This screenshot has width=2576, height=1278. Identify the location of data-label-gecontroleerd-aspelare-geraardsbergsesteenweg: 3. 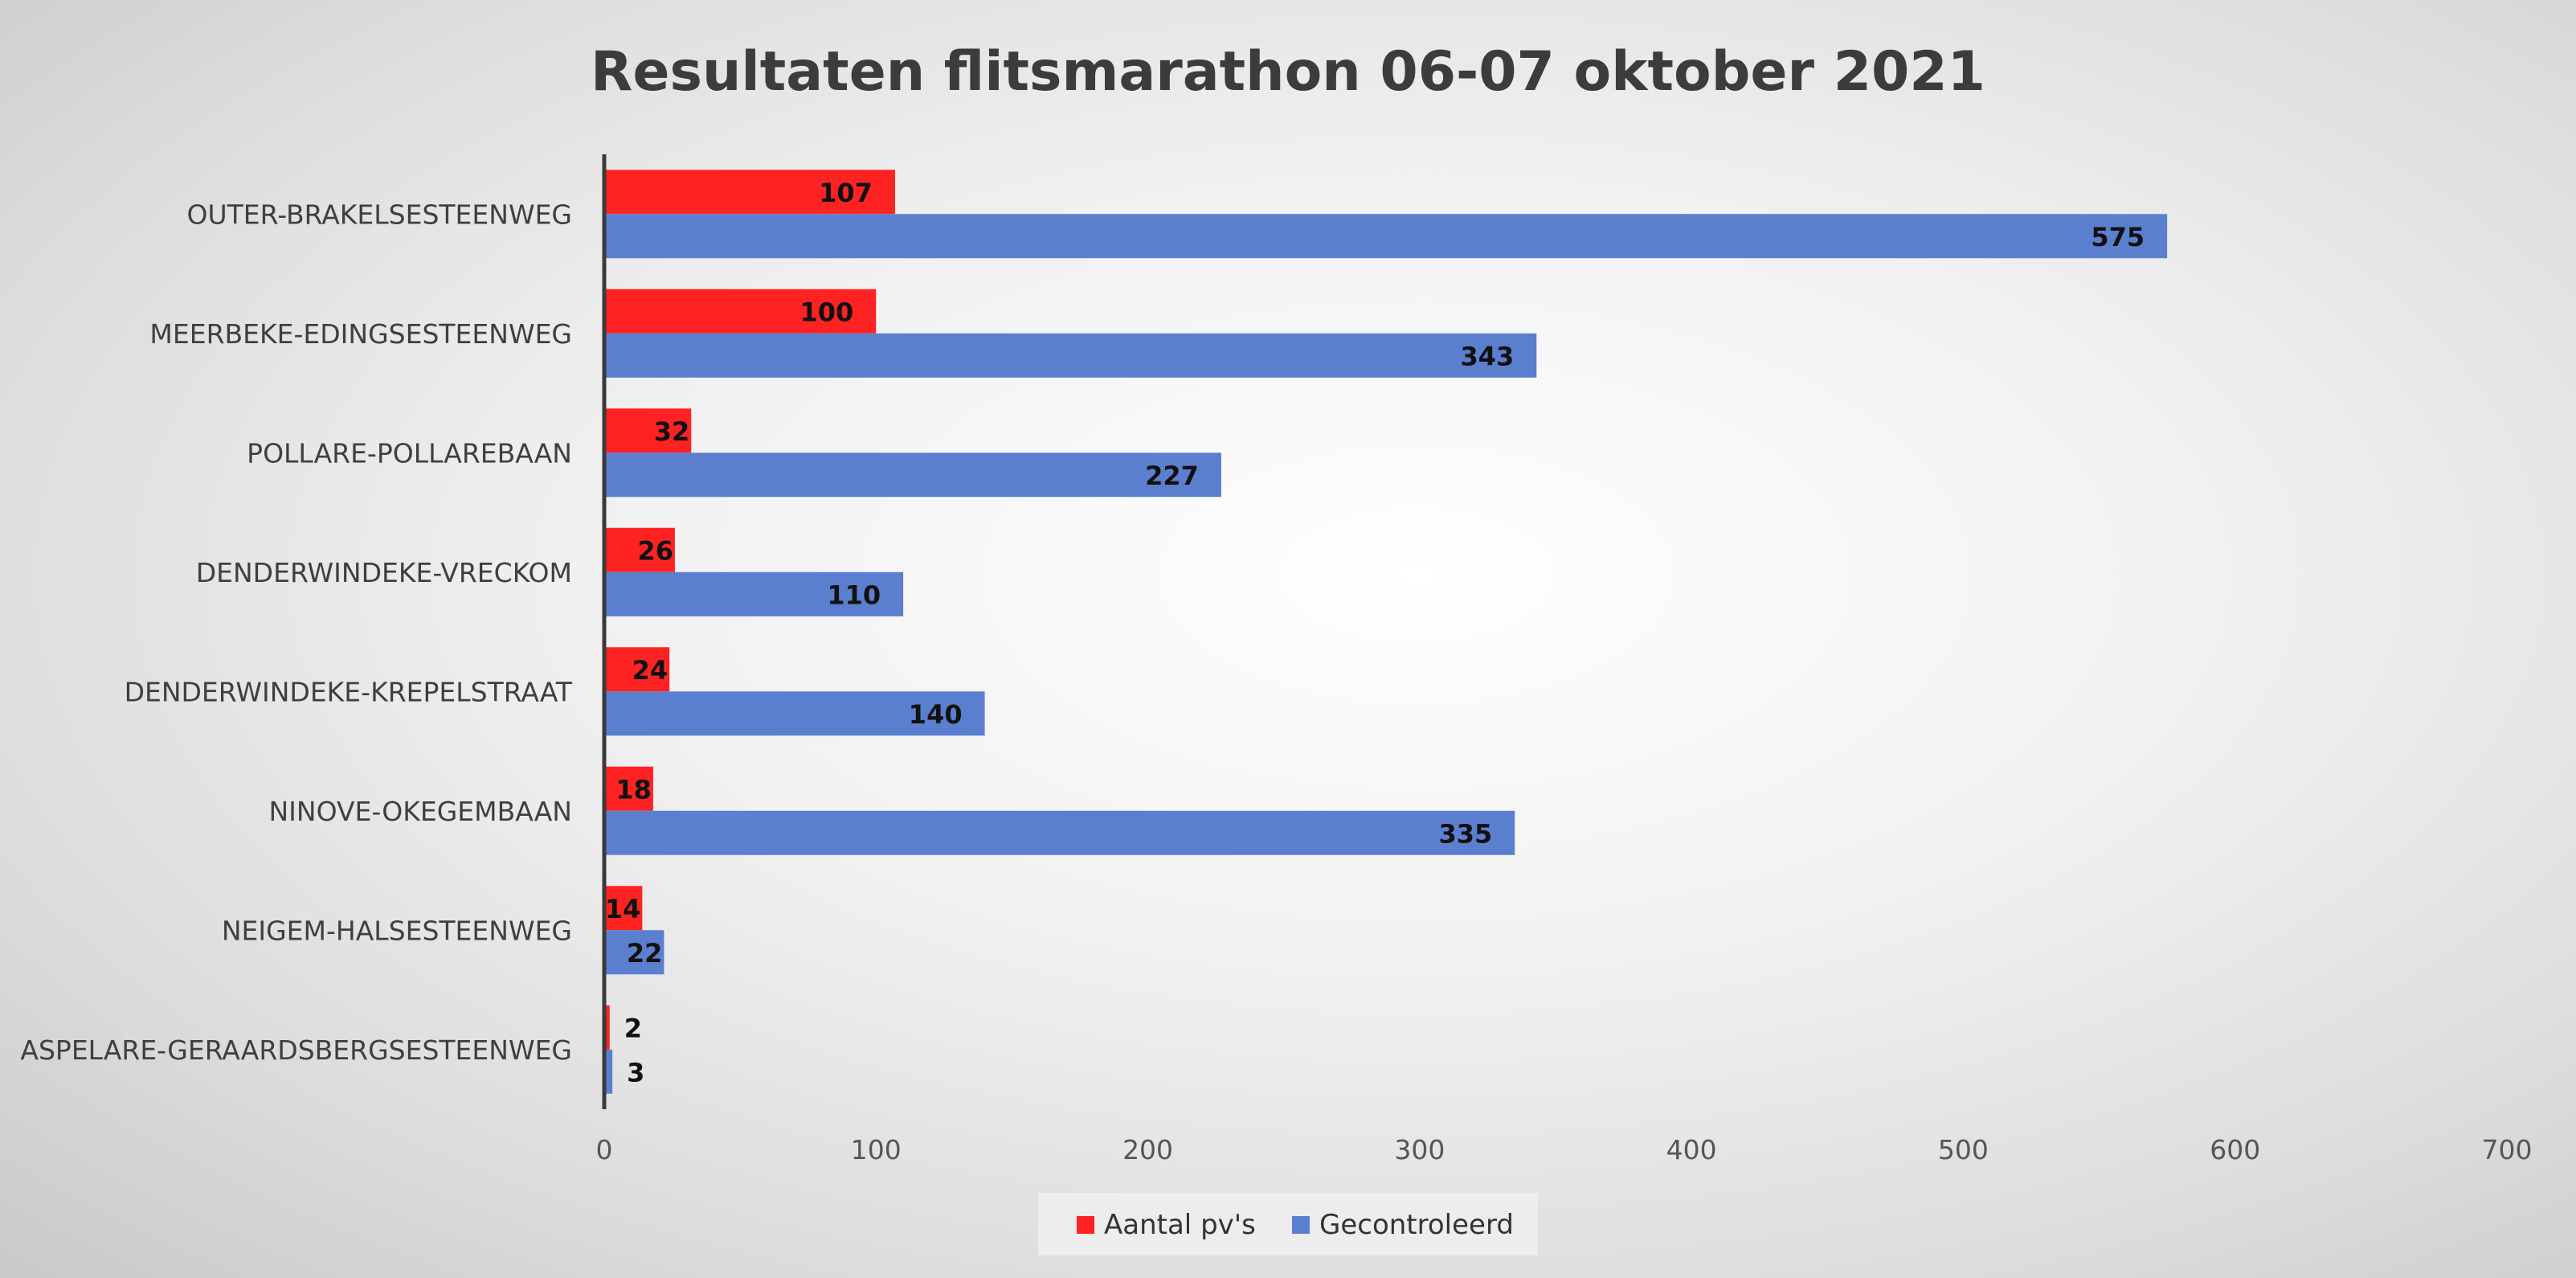
(635, 1072).